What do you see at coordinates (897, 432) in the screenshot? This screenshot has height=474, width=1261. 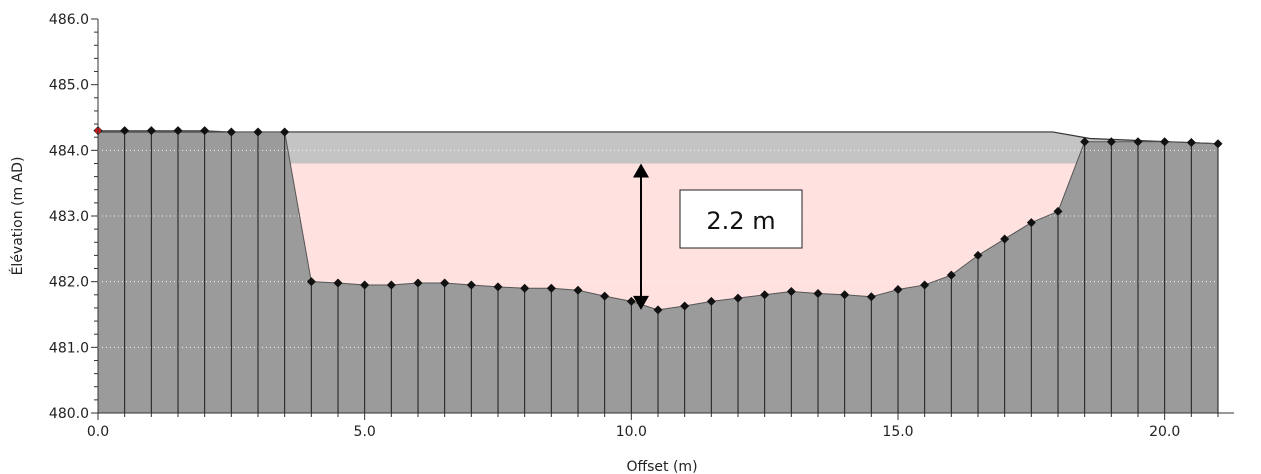 I see `x-tick-label: 15.0` at bounding box center [897, 432].